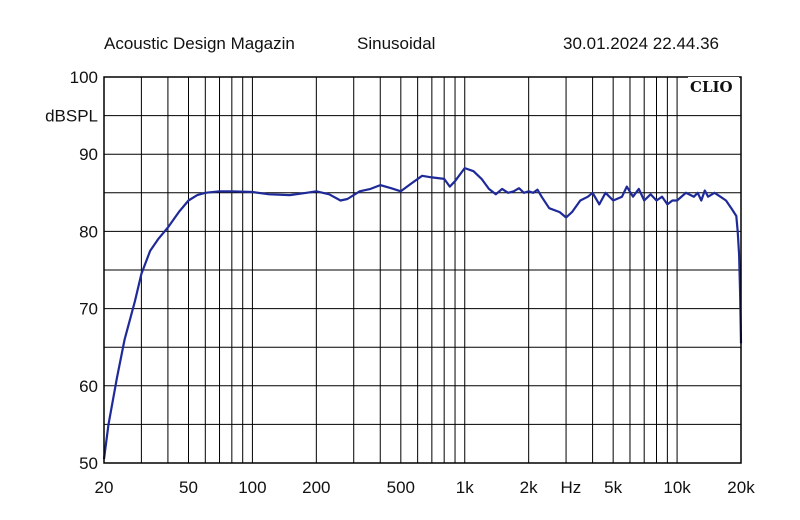 The width and height of the screenshot is (800, 520). I want to click on y-tick-label: 100, so click(84, 77).